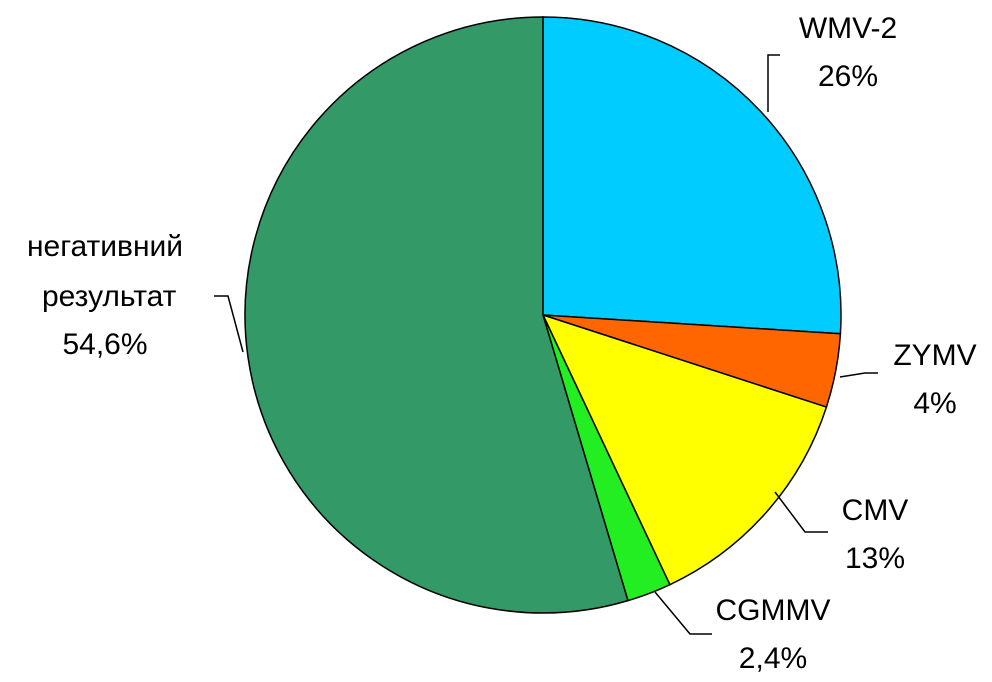 The height and width of the screenshot is (682, 992). I want to click on slice-label: CGMMV, so click(773, 610).